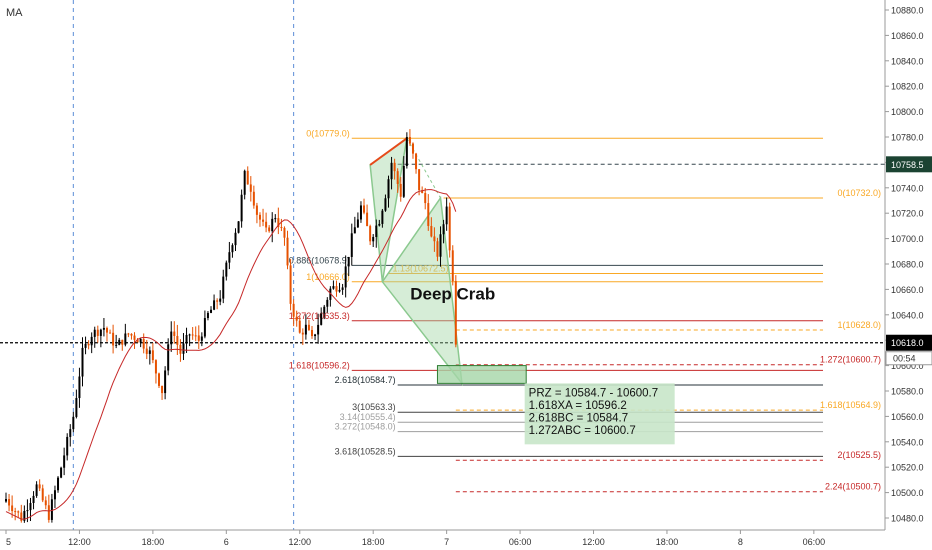 Image resolution: width=932 pixels, height=550 pixels. I want to click on fib-level-label: 1.13(10672.5), so click(421, 269).